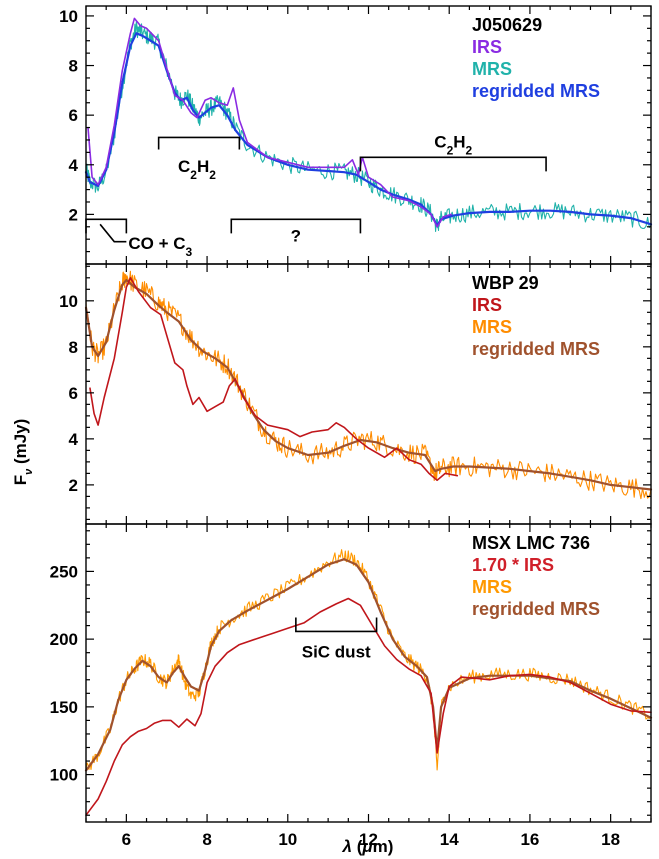 The width and height of the screenshot is (659, 859). What do you see at coordinates (347, 846) in the screenshot?
I see `x-axis-label-lambda: λ` at bounding box center [347, 846].